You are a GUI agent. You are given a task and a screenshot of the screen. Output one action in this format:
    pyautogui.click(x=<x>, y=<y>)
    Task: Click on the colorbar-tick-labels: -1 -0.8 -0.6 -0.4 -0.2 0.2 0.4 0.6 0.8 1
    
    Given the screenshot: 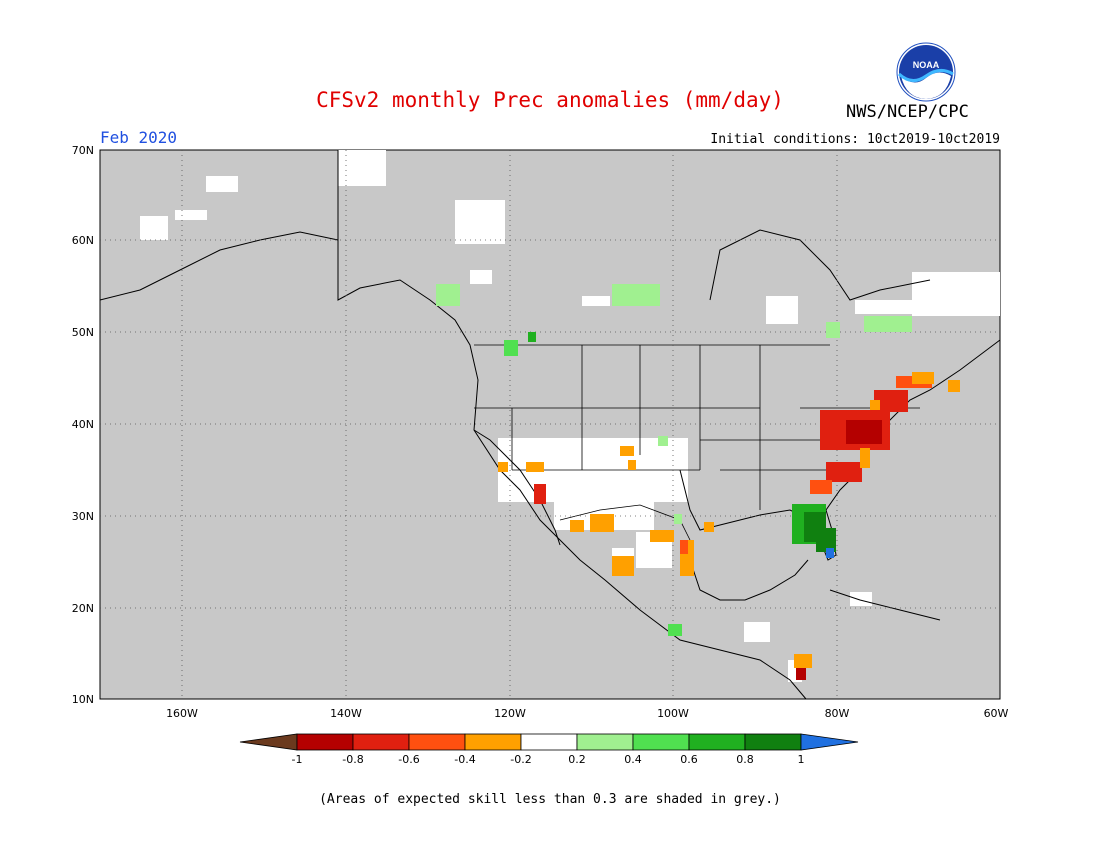 What is the action you would take?
    pyautogui.click(x=548, y=759)
    